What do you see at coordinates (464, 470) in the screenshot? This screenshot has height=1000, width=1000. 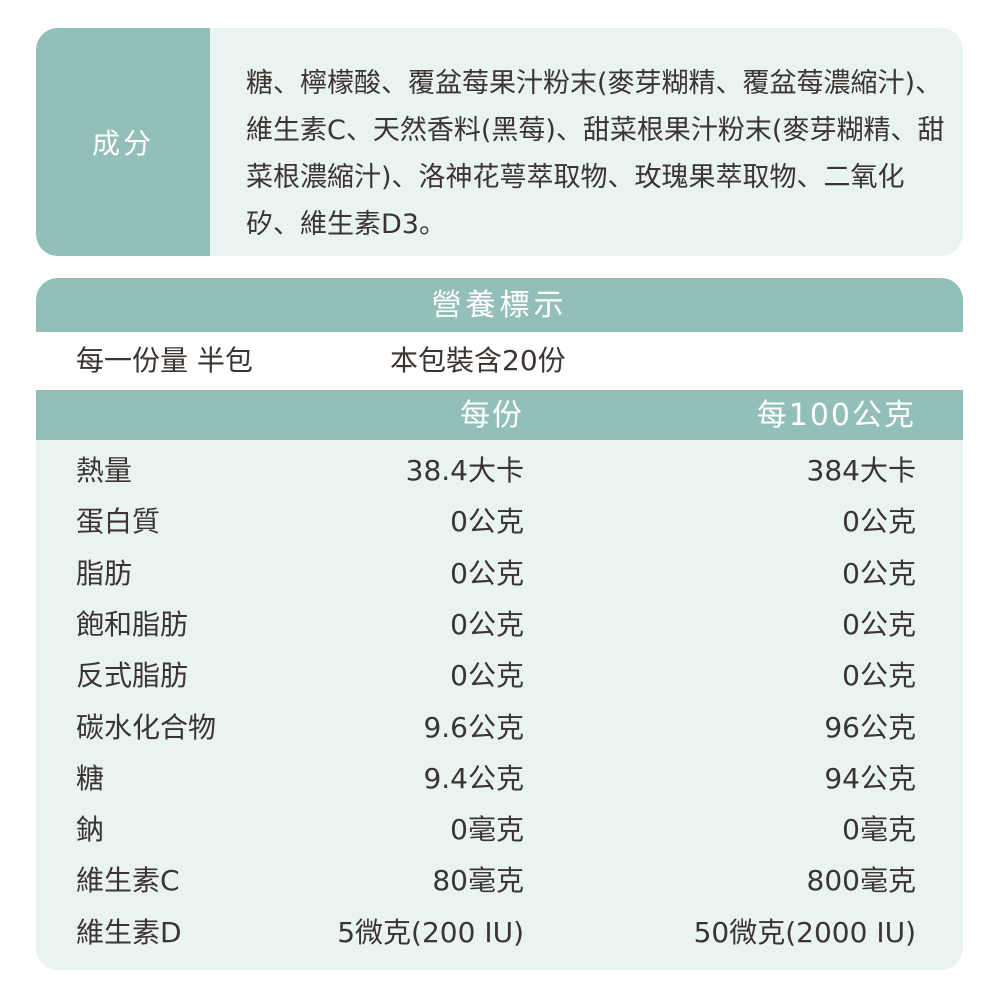 I see `per-serving-value: 38.4大卡` at bounding box center [464, 470].